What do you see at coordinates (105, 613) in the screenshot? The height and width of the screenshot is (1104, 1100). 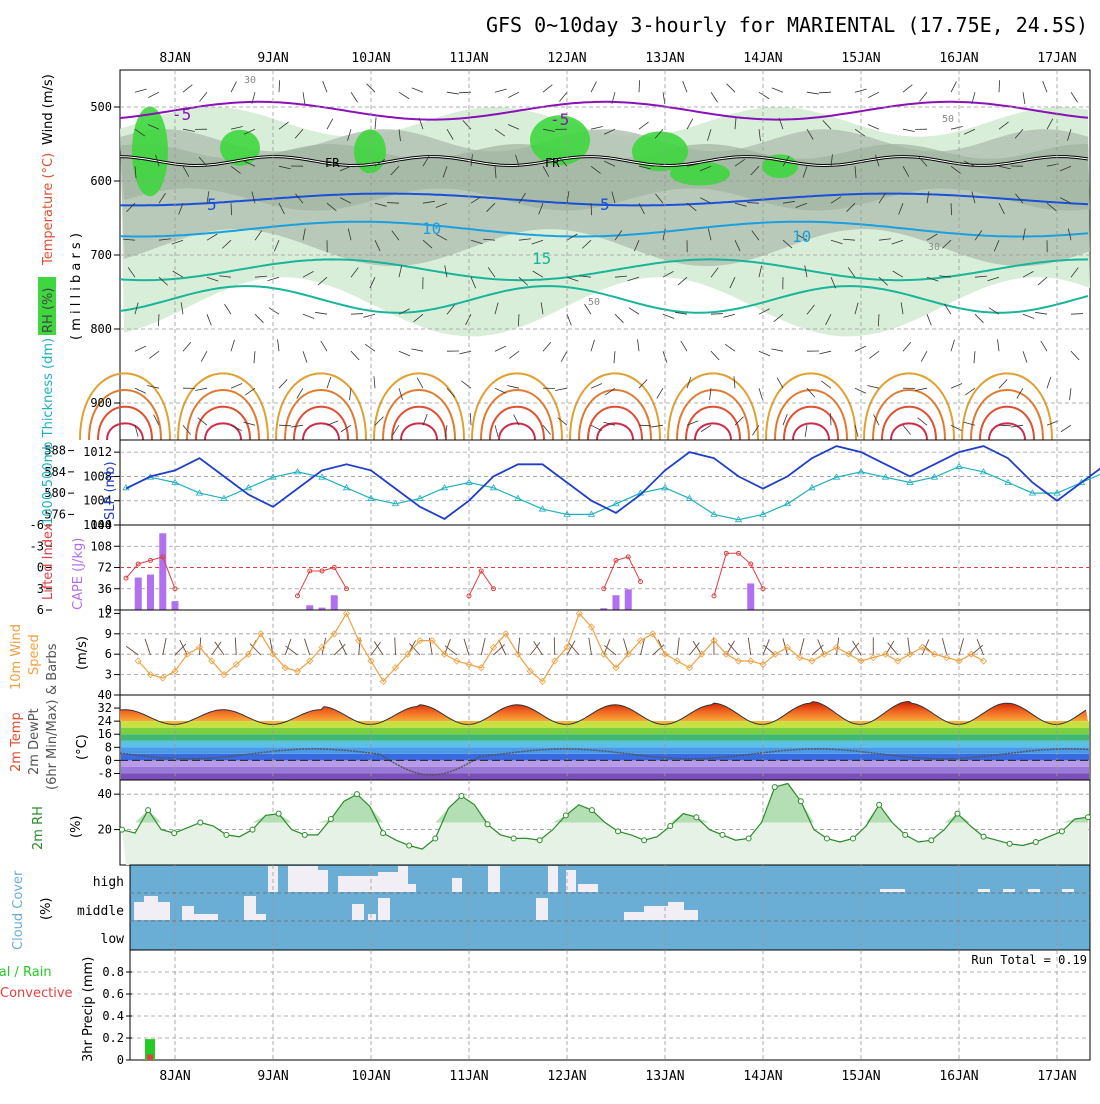 I see `tick-label: 12` at bounding box center [105, 613].